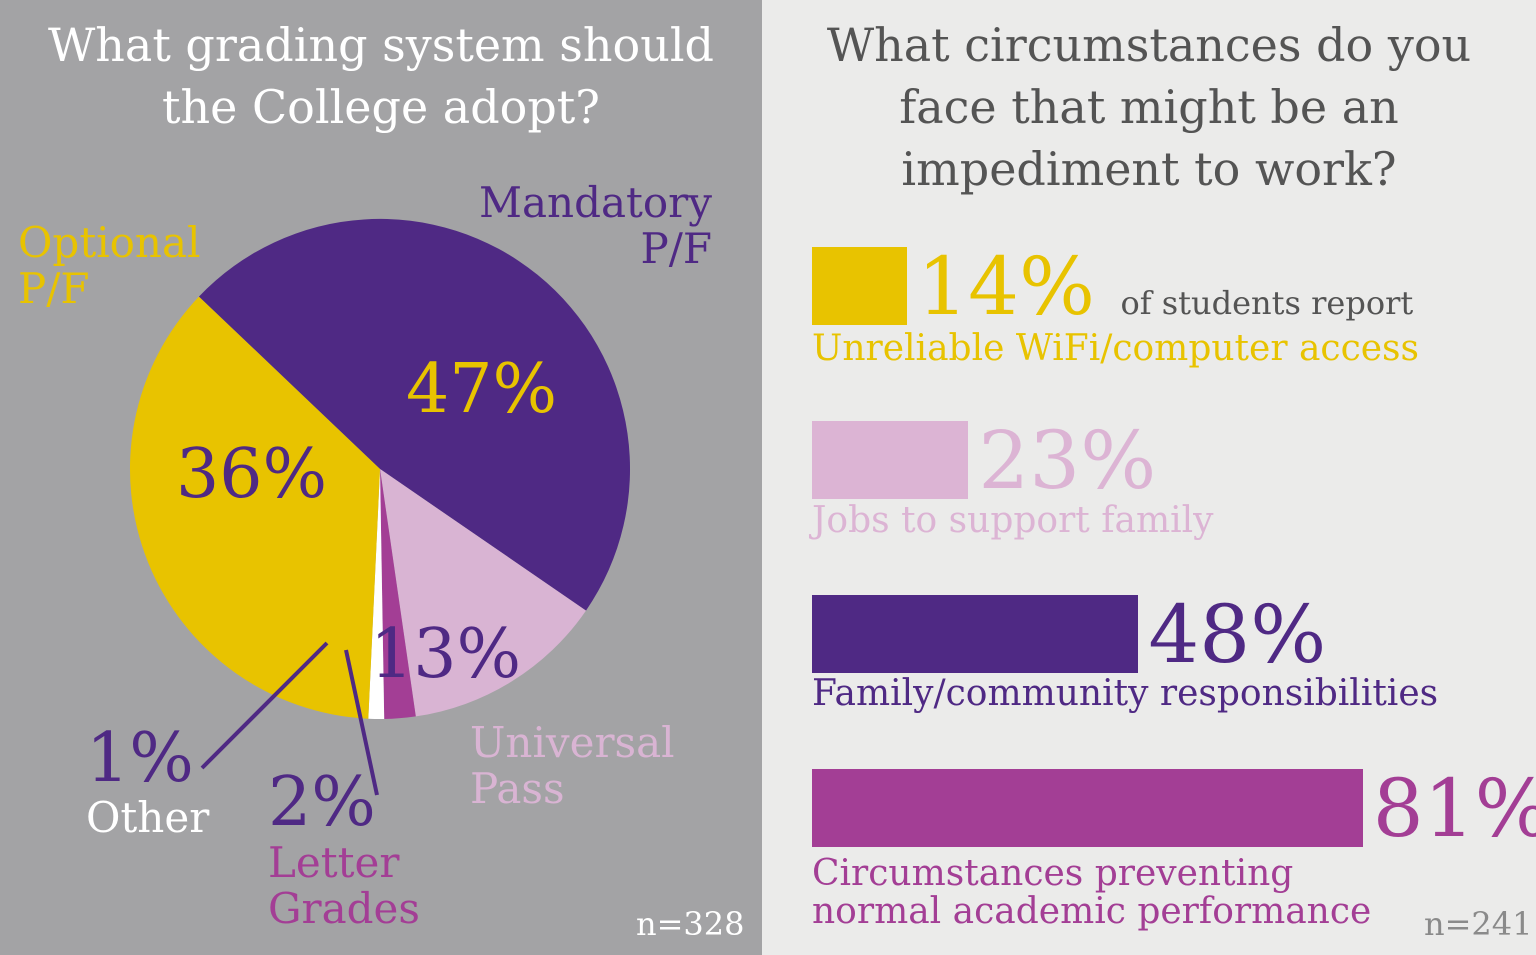  I want to click on bar-value-jobs-family: 23%, so click(1067, 460).